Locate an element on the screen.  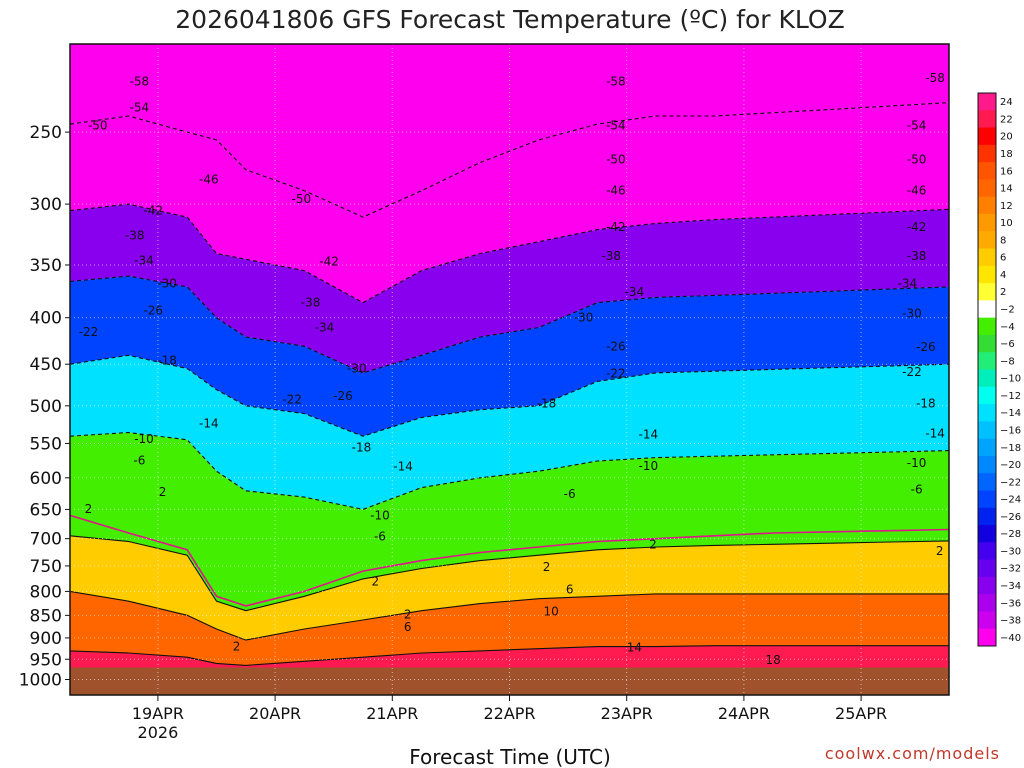
contour-label: -6 is located at coordinates (139, 460).